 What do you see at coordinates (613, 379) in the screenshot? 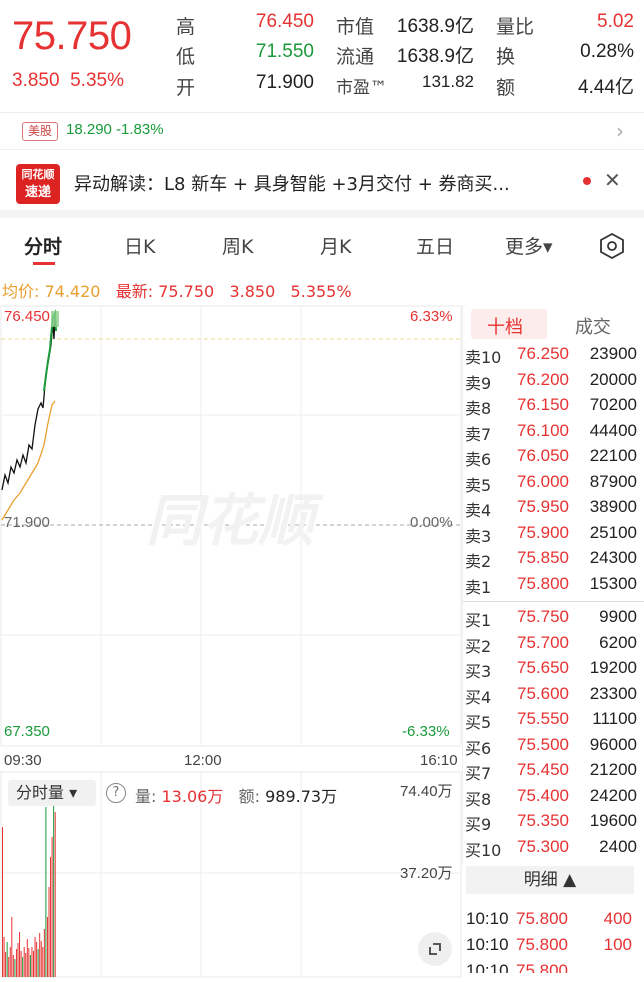
I see `sell-volume: 20000` at bounding box center [613, 379].